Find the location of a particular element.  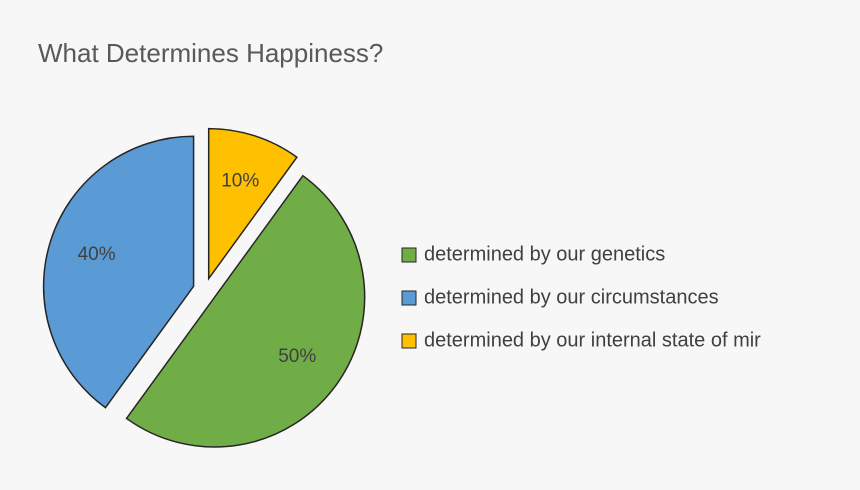

legend-label: determined by our internal state of mir is located at coordinates (592, 340).